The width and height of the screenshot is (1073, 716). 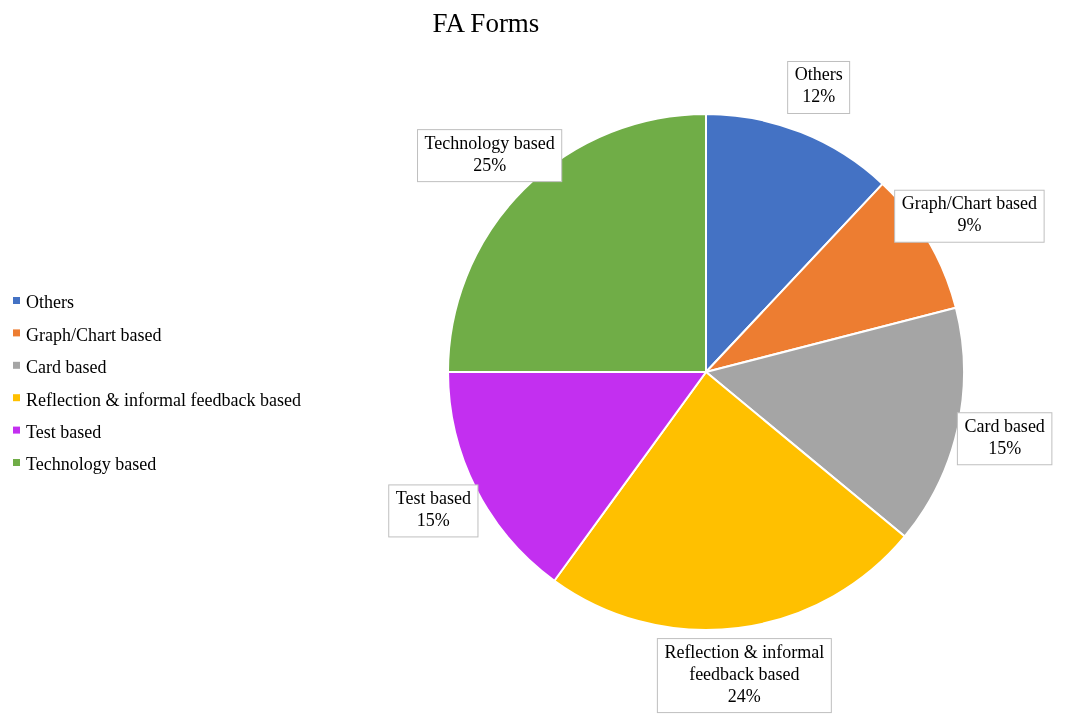 What do you see at coordinates (818, 74) in the screenshot?
I see `slice-label: Others` at bounding box center [818, 74].